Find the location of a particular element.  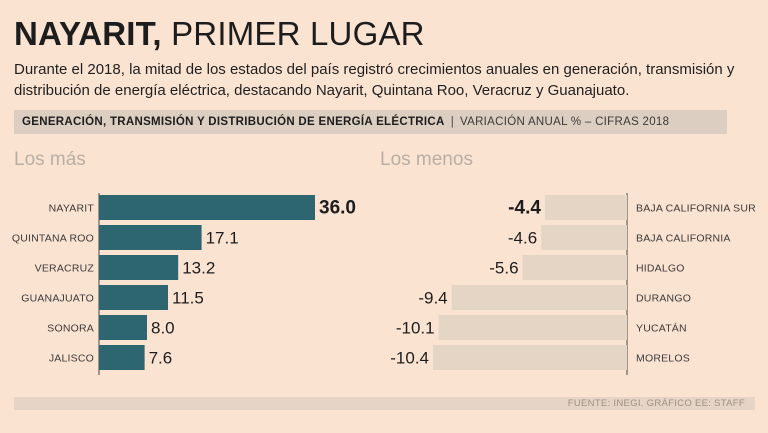

section-label-bottom: Los menos is located at coordinates (426, 159).